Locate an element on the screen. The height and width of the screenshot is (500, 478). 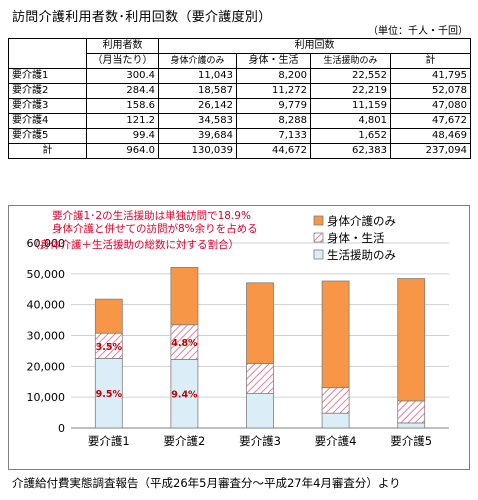
cell-mixed: 8,200 is located at coordinates (273, 76).